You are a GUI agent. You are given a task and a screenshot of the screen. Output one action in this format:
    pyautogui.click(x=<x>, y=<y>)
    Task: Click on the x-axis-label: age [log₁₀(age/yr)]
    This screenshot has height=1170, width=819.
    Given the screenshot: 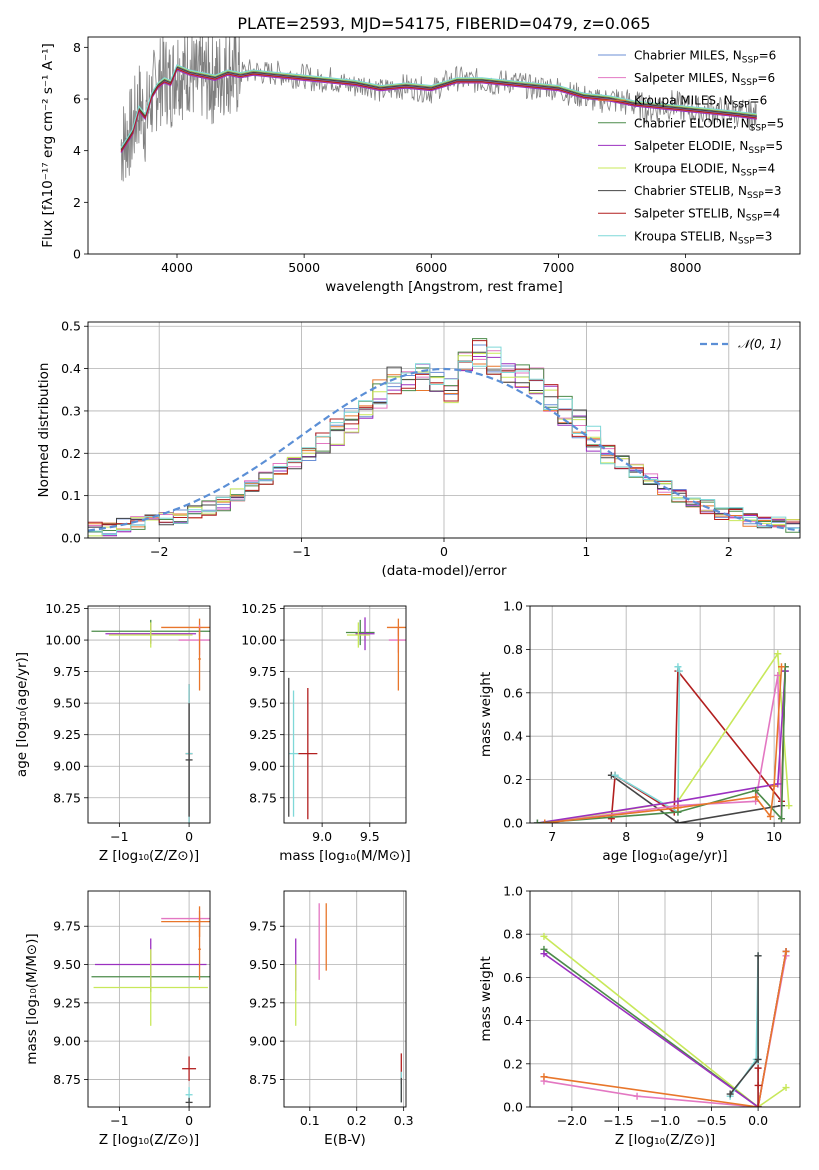 What is the action you would take?
    pyautogui.click(x=664, y=856)
    